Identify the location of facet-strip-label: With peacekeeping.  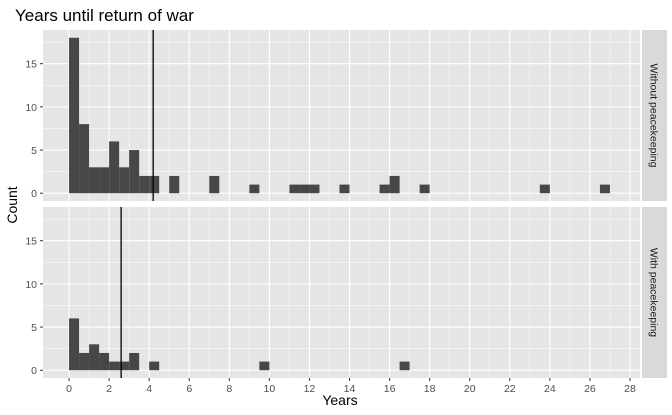
(654, 292).